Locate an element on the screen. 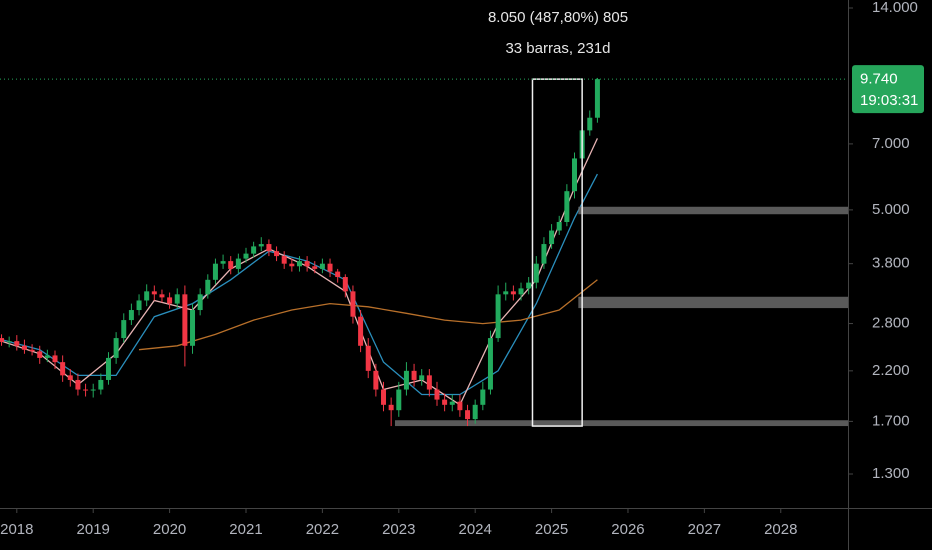 This screenshot has width=932, height=550. y-tick-label: 14.000 is located at coordinates (895, 8).